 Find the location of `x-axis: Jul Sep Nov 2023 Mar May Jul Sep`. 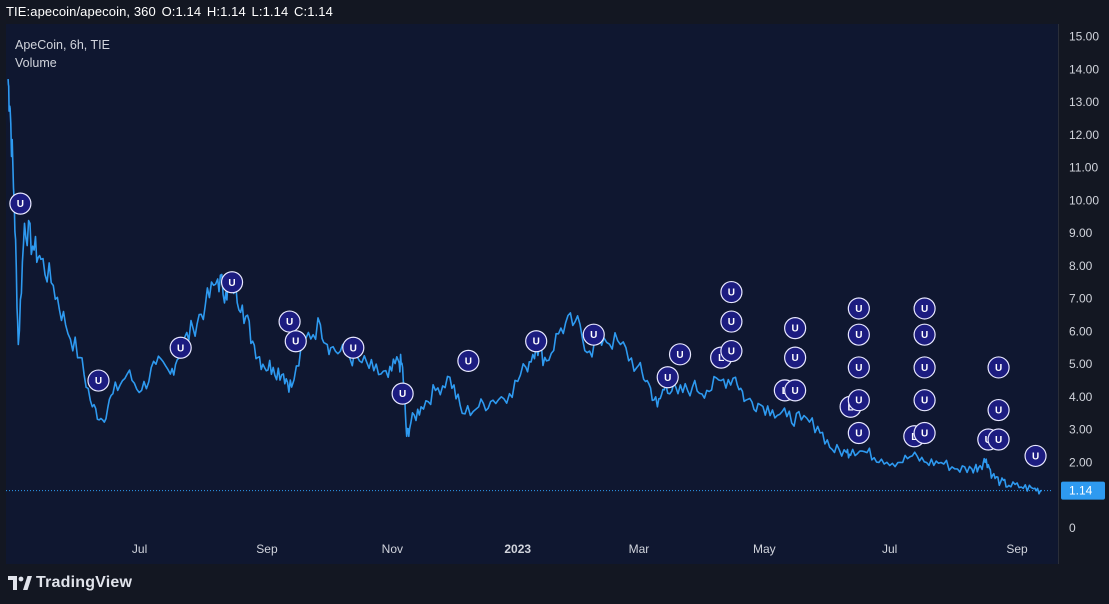

x-axis: Jul Sep Nov 2023 Mar May Jul Sep is located at coordinates (580, 549).